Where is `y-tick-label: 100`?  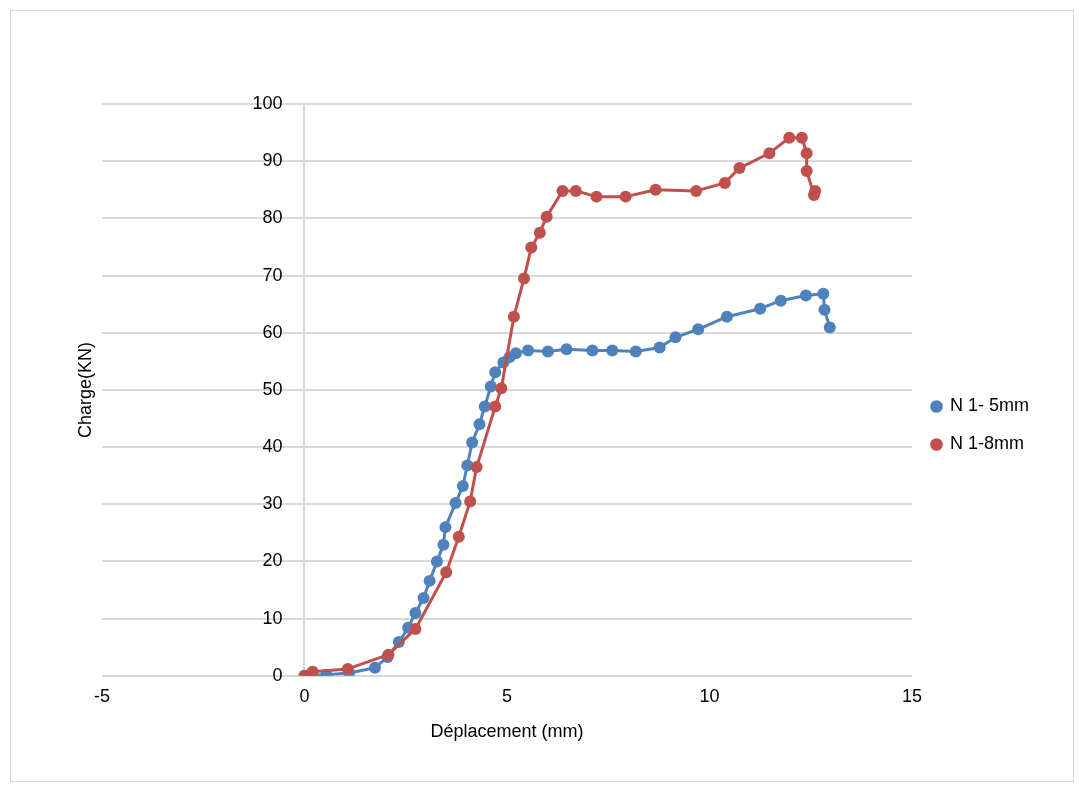 y-tick-label: 100 is located at coordinates (267, 102).